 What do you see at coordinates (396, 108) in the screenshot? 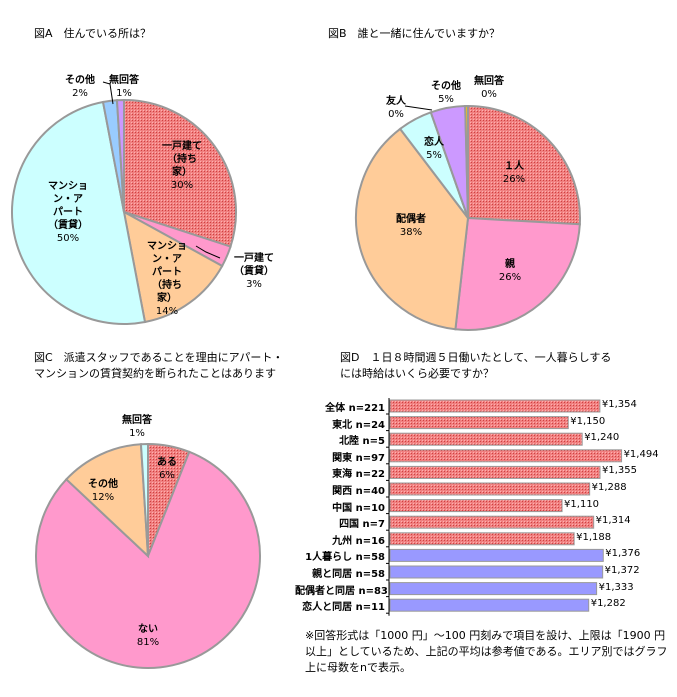
I see `pie-1-label-4: 友人 0%` at bounding box center [396, 108].